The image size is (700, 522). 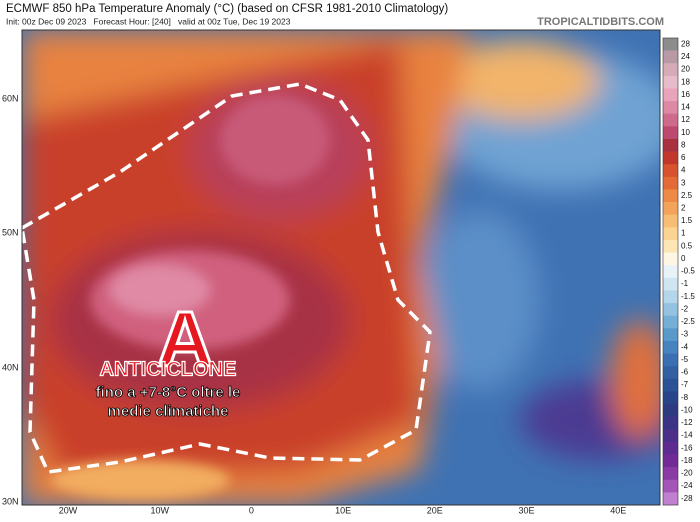 What do you see at coordinates (685, 43) in the screenshot?
I see `colorbar-label: 28` at bounding box center [685, 43].